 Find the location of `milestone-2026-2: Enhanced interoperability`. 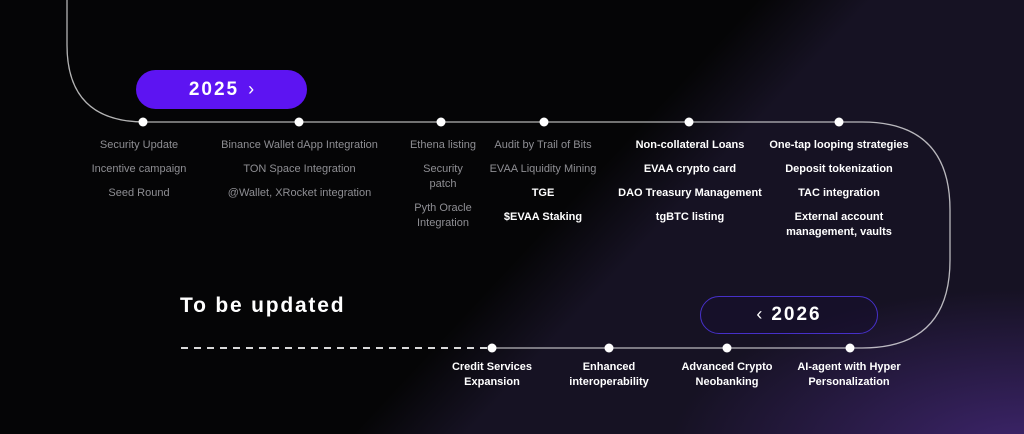

milestone-2026-2: Enhanced interoperability is located at coordinates (609, 379).